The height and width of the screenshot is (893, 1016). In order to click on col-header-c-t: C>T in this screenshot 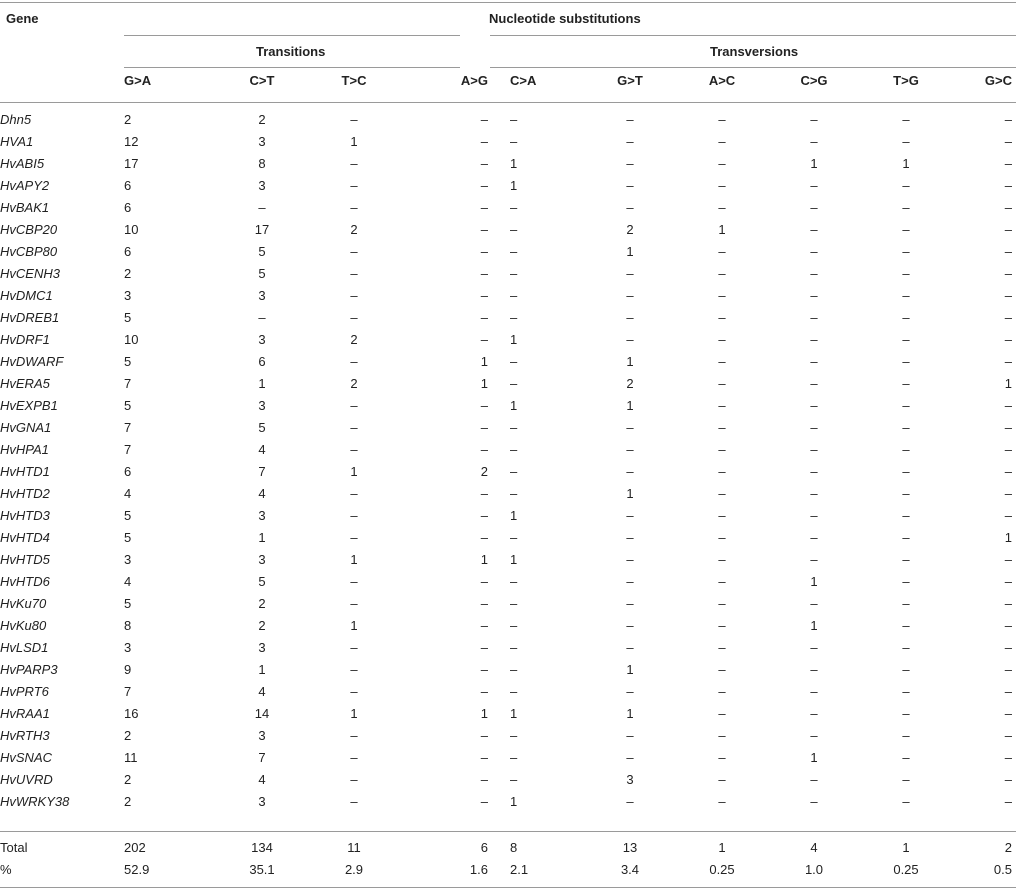, I will do `click(262, 80)`.